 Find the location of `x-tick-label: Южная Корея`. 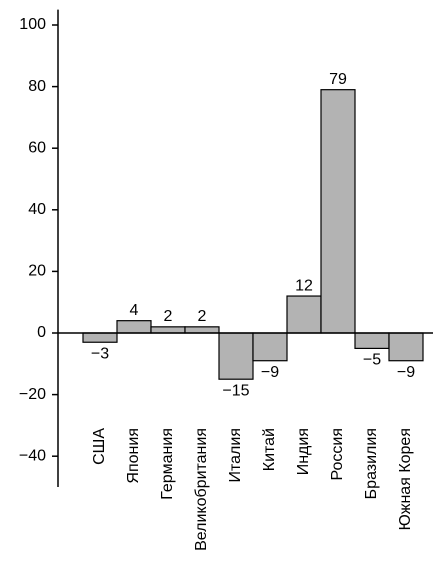

x-tick-label: Южная Корея is located at coordinates (405, 479).